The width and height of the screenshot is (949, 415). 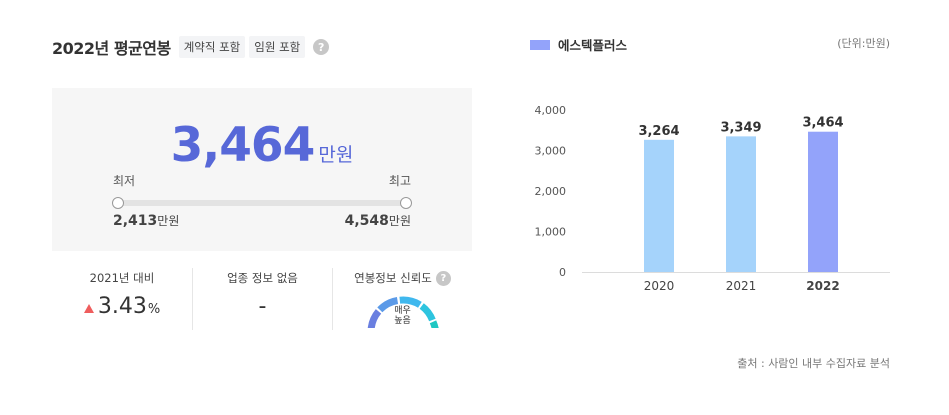 What do you see at coordinates (135, 221) in the screenshot?
I see `min-value-number: 2,413` at bounding box center [135, 221].